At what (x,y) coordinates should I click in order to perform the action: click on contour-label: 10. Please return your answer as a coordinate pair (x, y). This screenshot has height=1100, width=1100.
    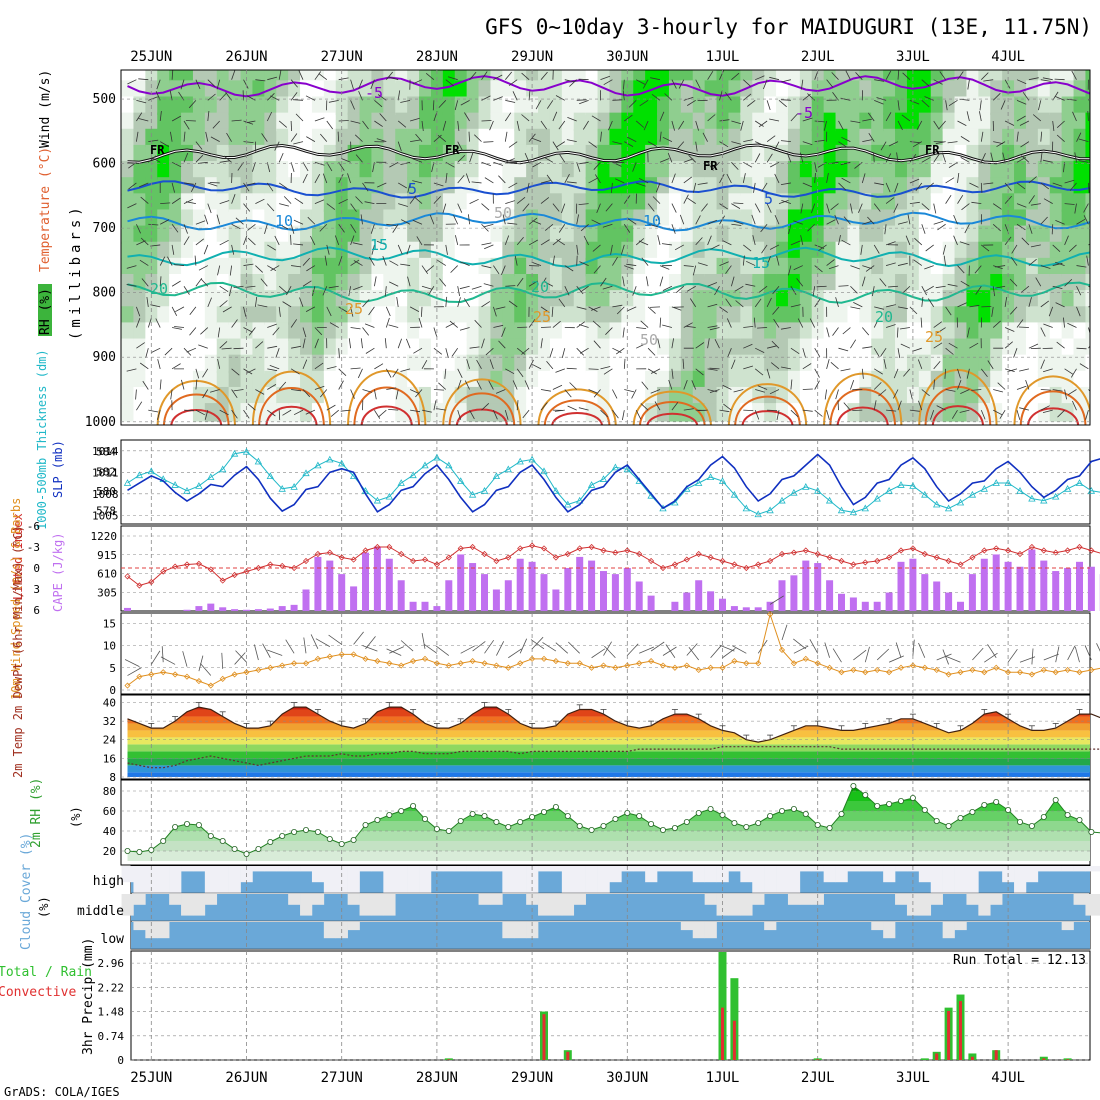
    Looking at the image, I should click on (284, 221).